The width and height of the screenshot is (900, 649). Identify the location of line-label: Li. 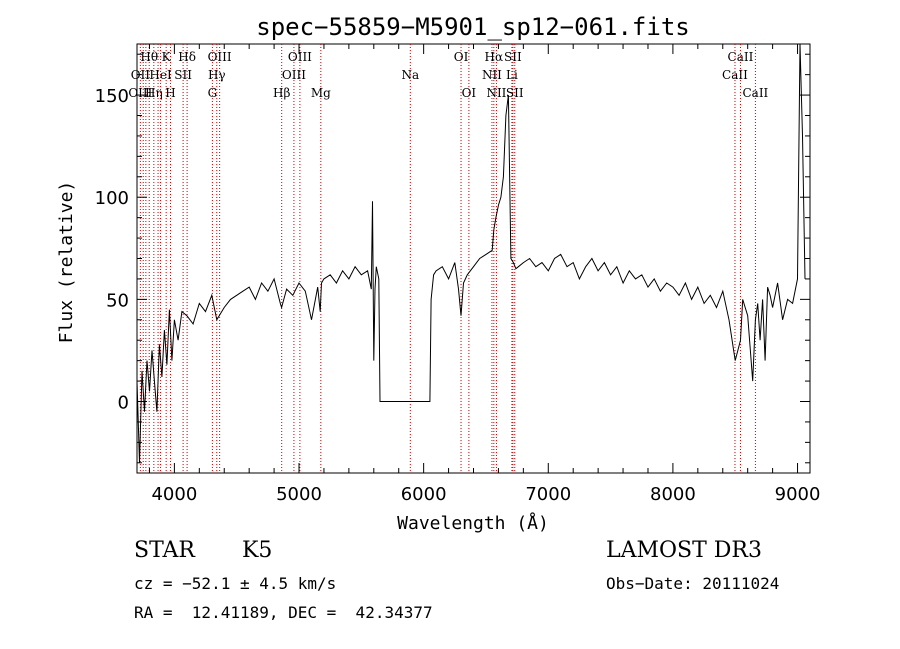
(512, 75).